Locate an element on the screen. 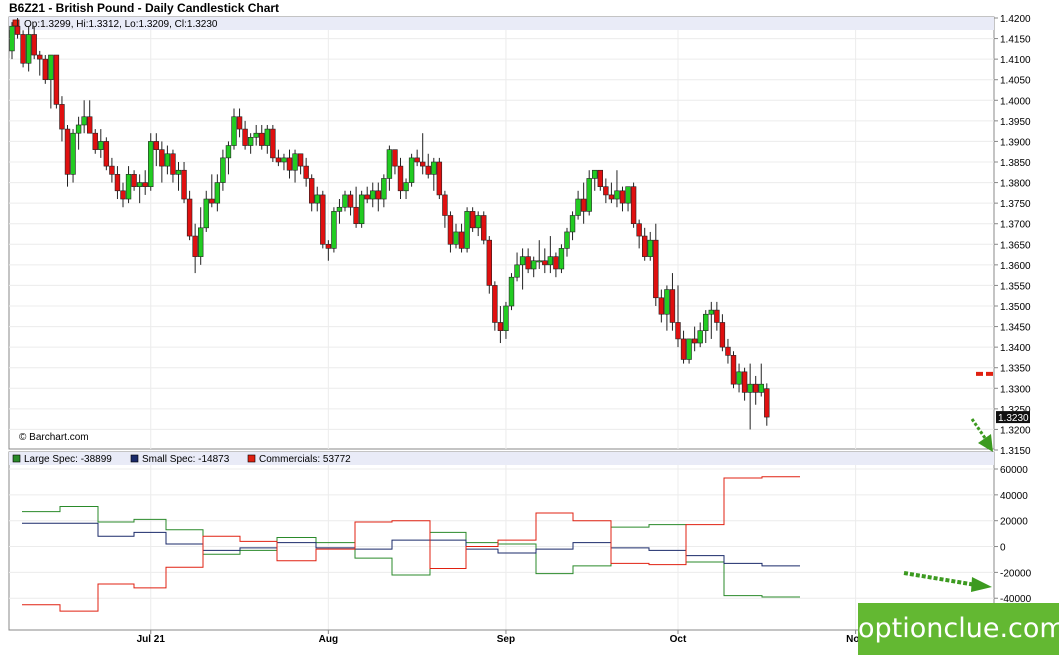 The image size is (1059, 655). ohlc-info-bar is located at coordinates (501, 23).